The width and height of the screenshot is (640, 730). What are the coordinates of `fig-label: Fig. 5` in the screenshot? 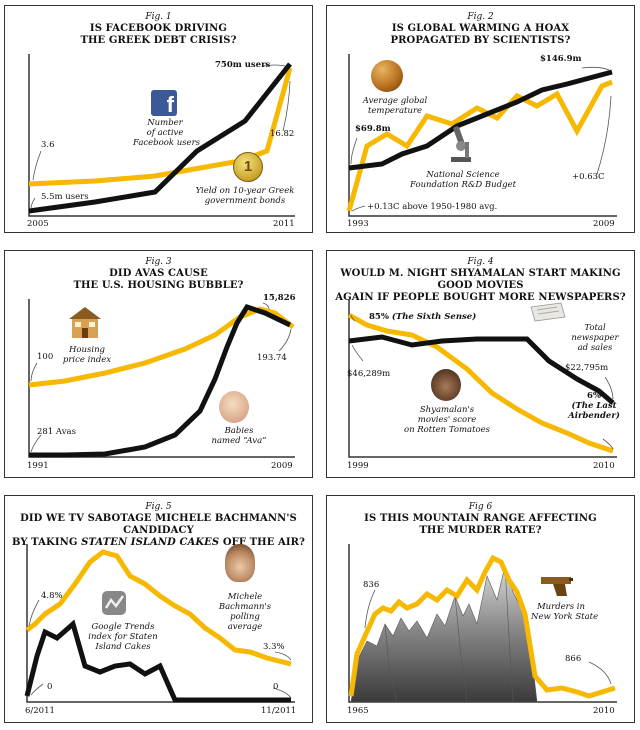 It's located at (158, 507).